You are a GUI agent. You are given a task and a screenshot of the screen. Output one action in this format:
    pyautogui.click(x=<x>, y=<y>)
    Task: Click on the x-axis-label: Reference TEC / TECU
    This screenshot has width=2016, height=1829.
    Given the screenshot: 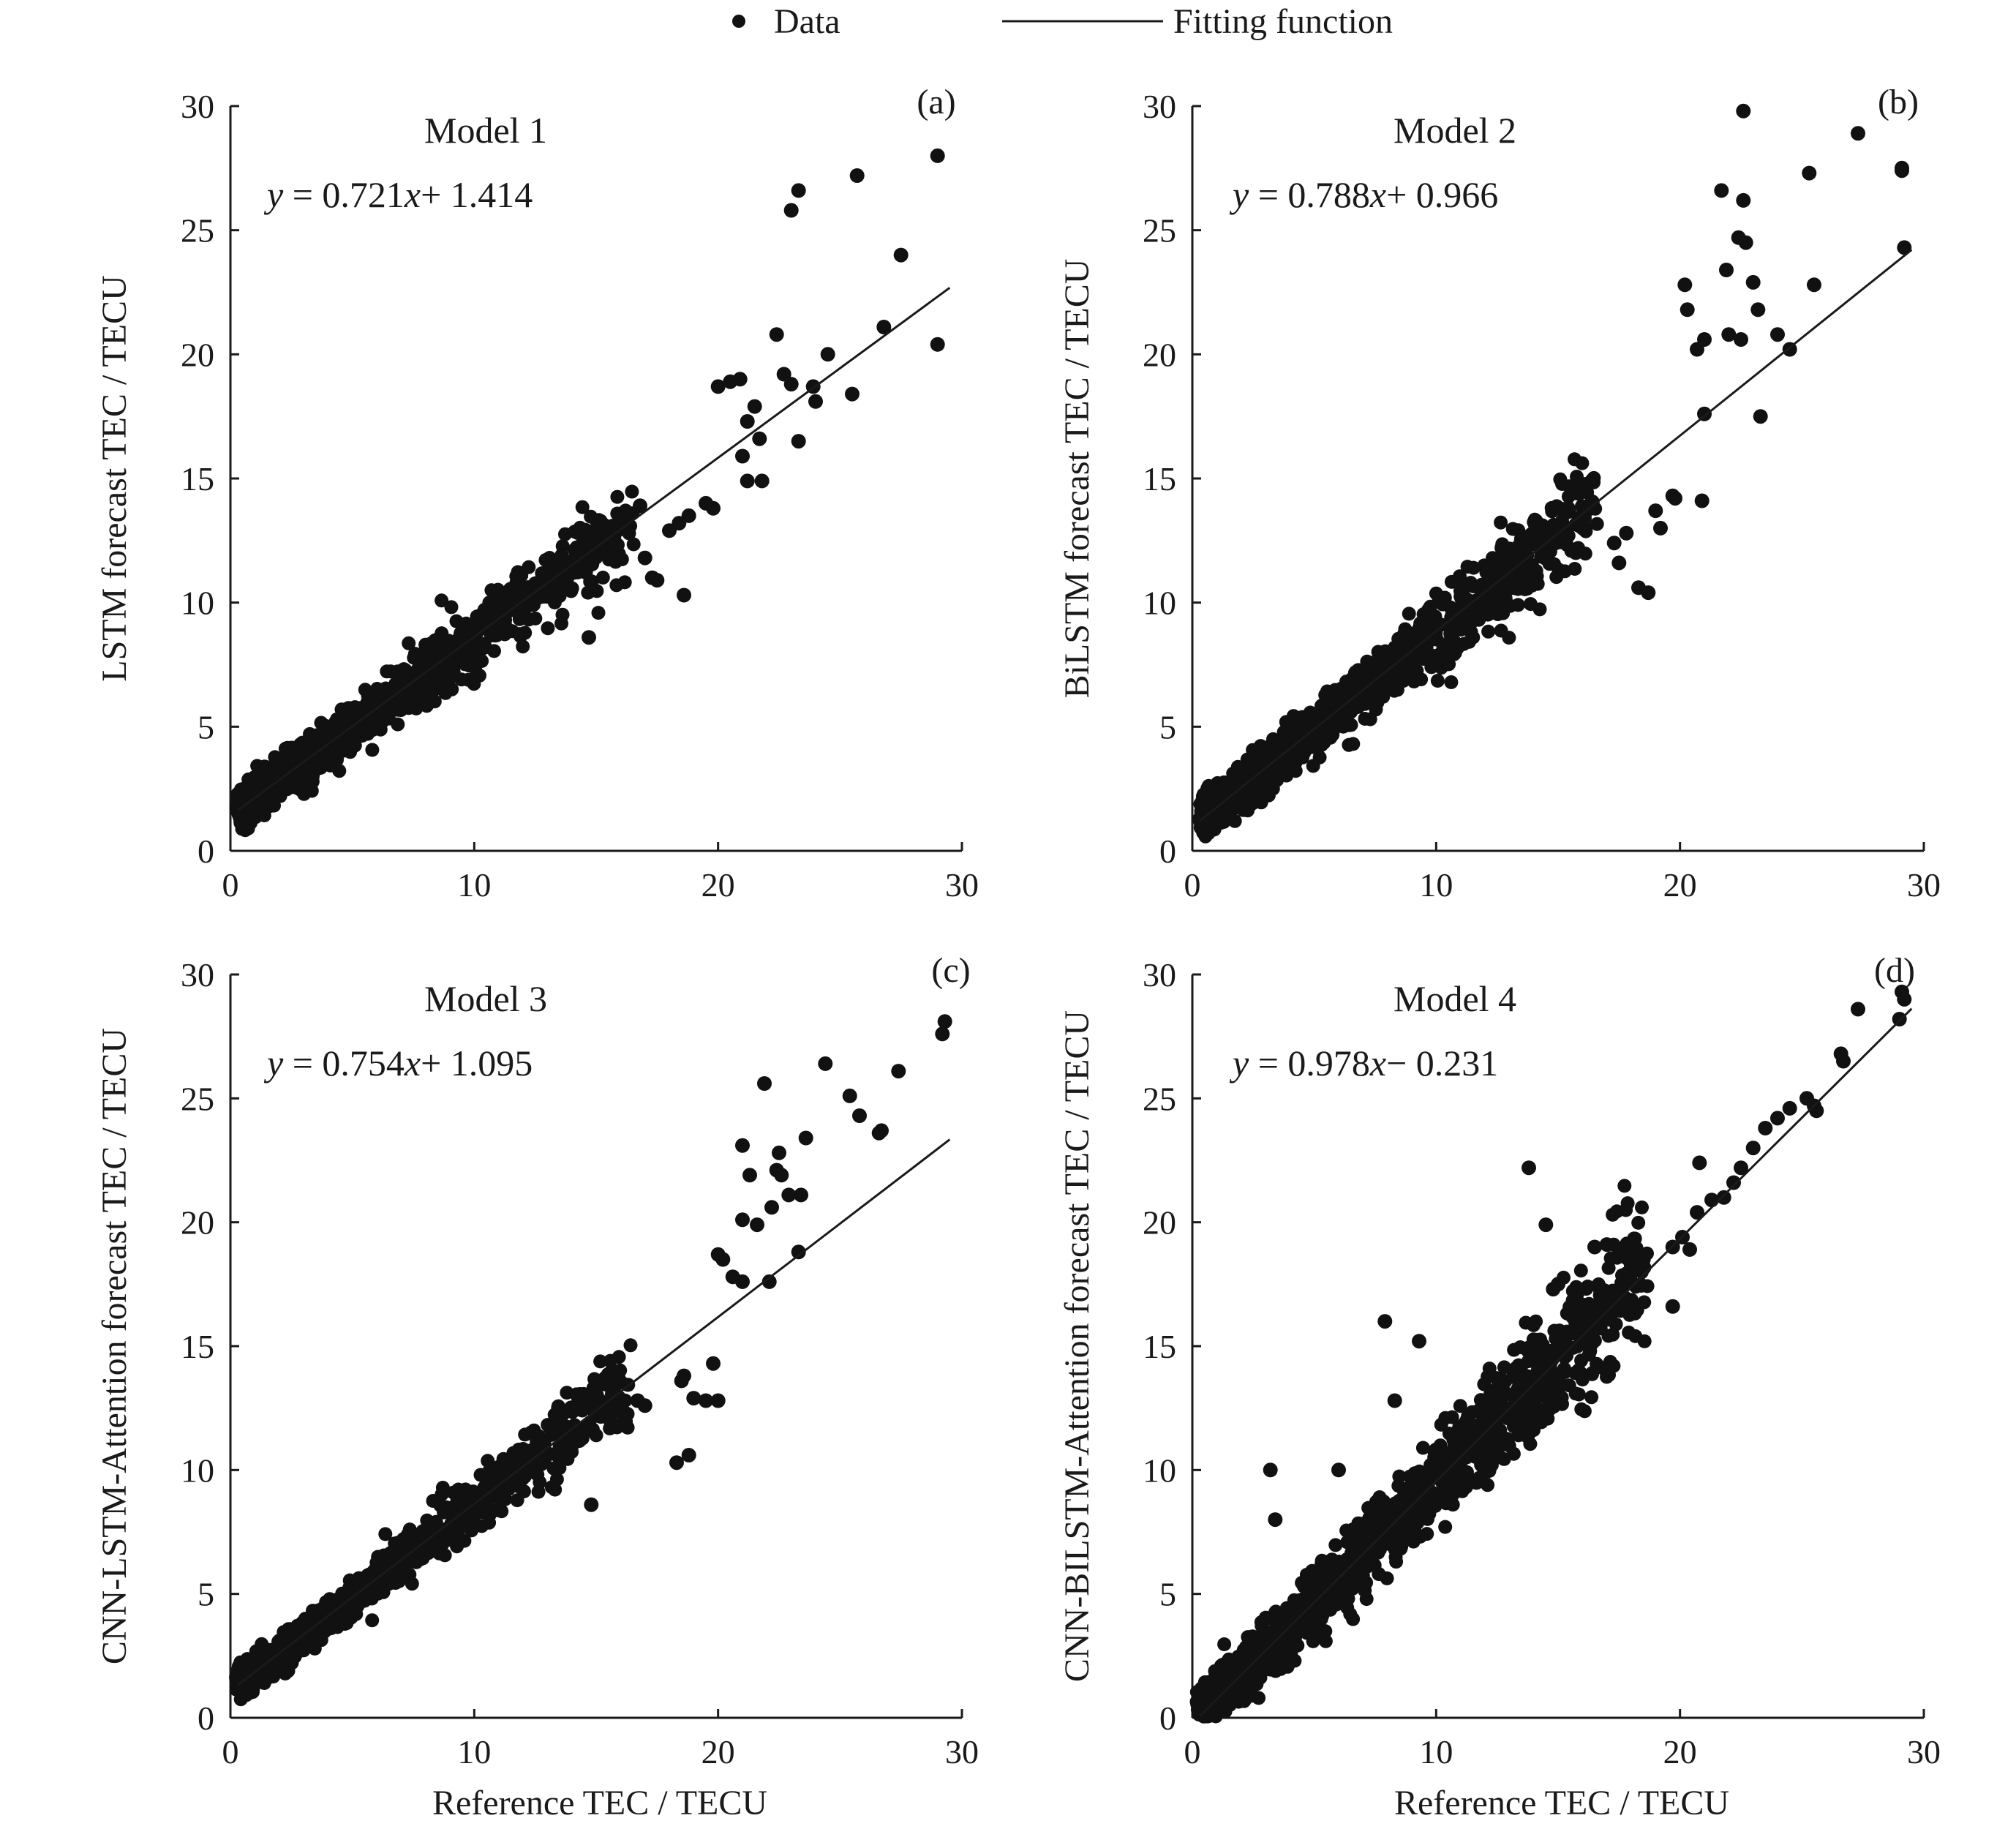 What is the action you would take?
    pyautogui.click(x=1562, y=1803)
    